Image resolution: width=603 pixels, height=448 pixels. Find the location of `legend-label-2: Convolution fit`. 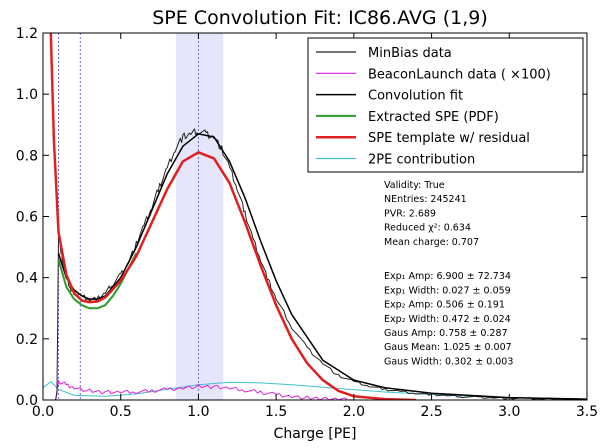

legend-label-2: Convolution fit is located at coordinates (415, 96).